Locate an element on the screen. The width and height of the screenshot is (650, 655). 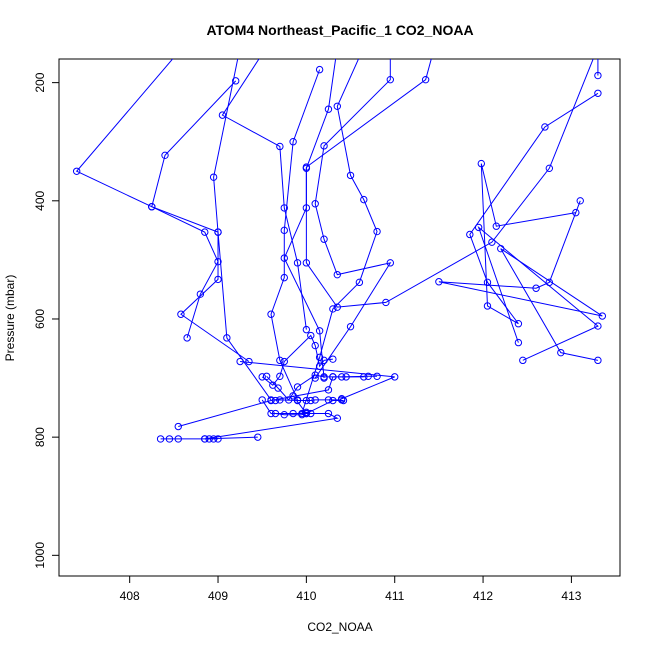
x-tick-label: 412 is located at coordinates (483, 596).